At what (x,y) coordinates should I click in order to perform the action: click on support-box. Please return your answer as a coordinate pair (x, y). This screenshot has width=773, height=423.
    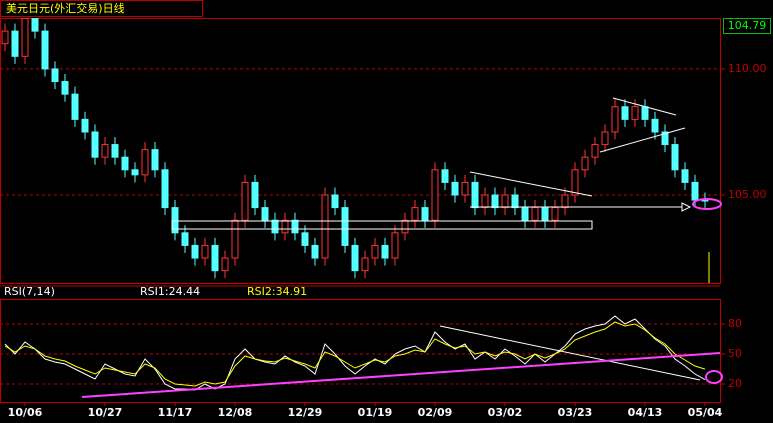
    Looking at the image, I should click on (382, 225).